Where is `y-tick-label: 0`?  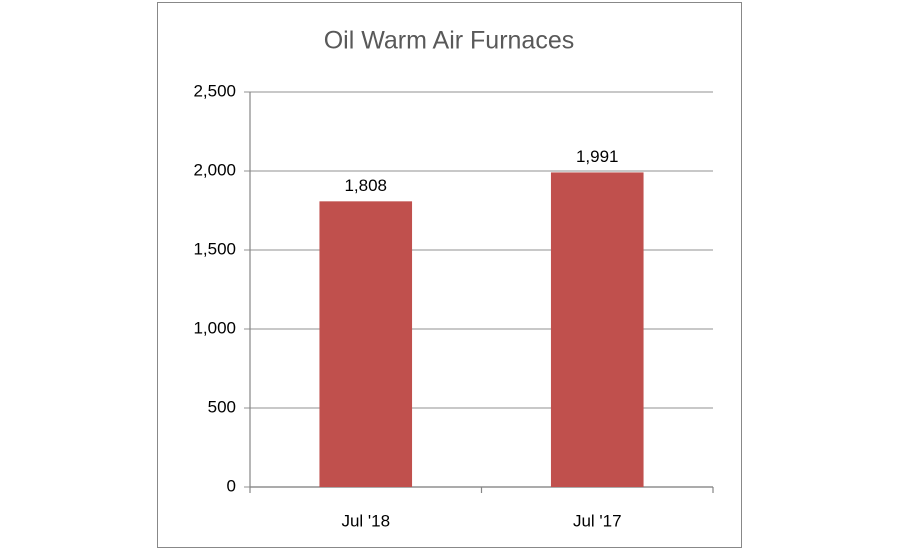
y-tick-label: 0 is located at coordinates (231, 485).